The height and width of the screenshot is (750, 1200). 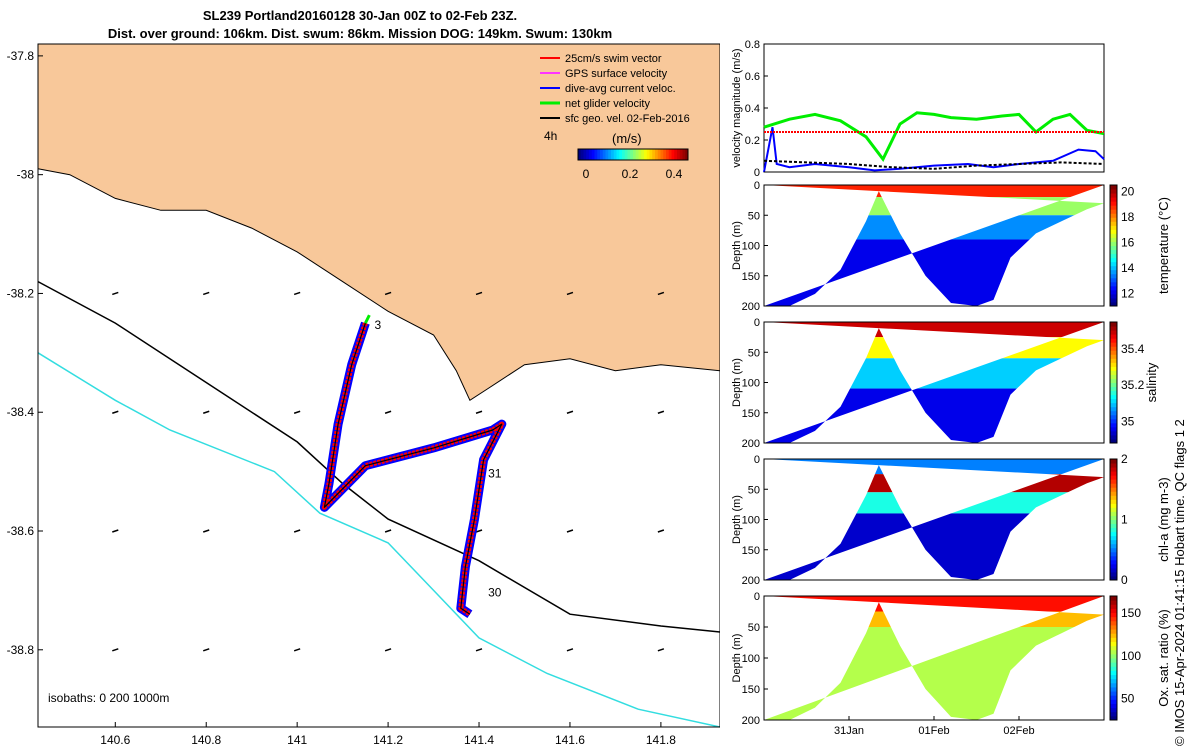 I want to click on heatmap-colorbar-frame, so click(x=1113, y=519).